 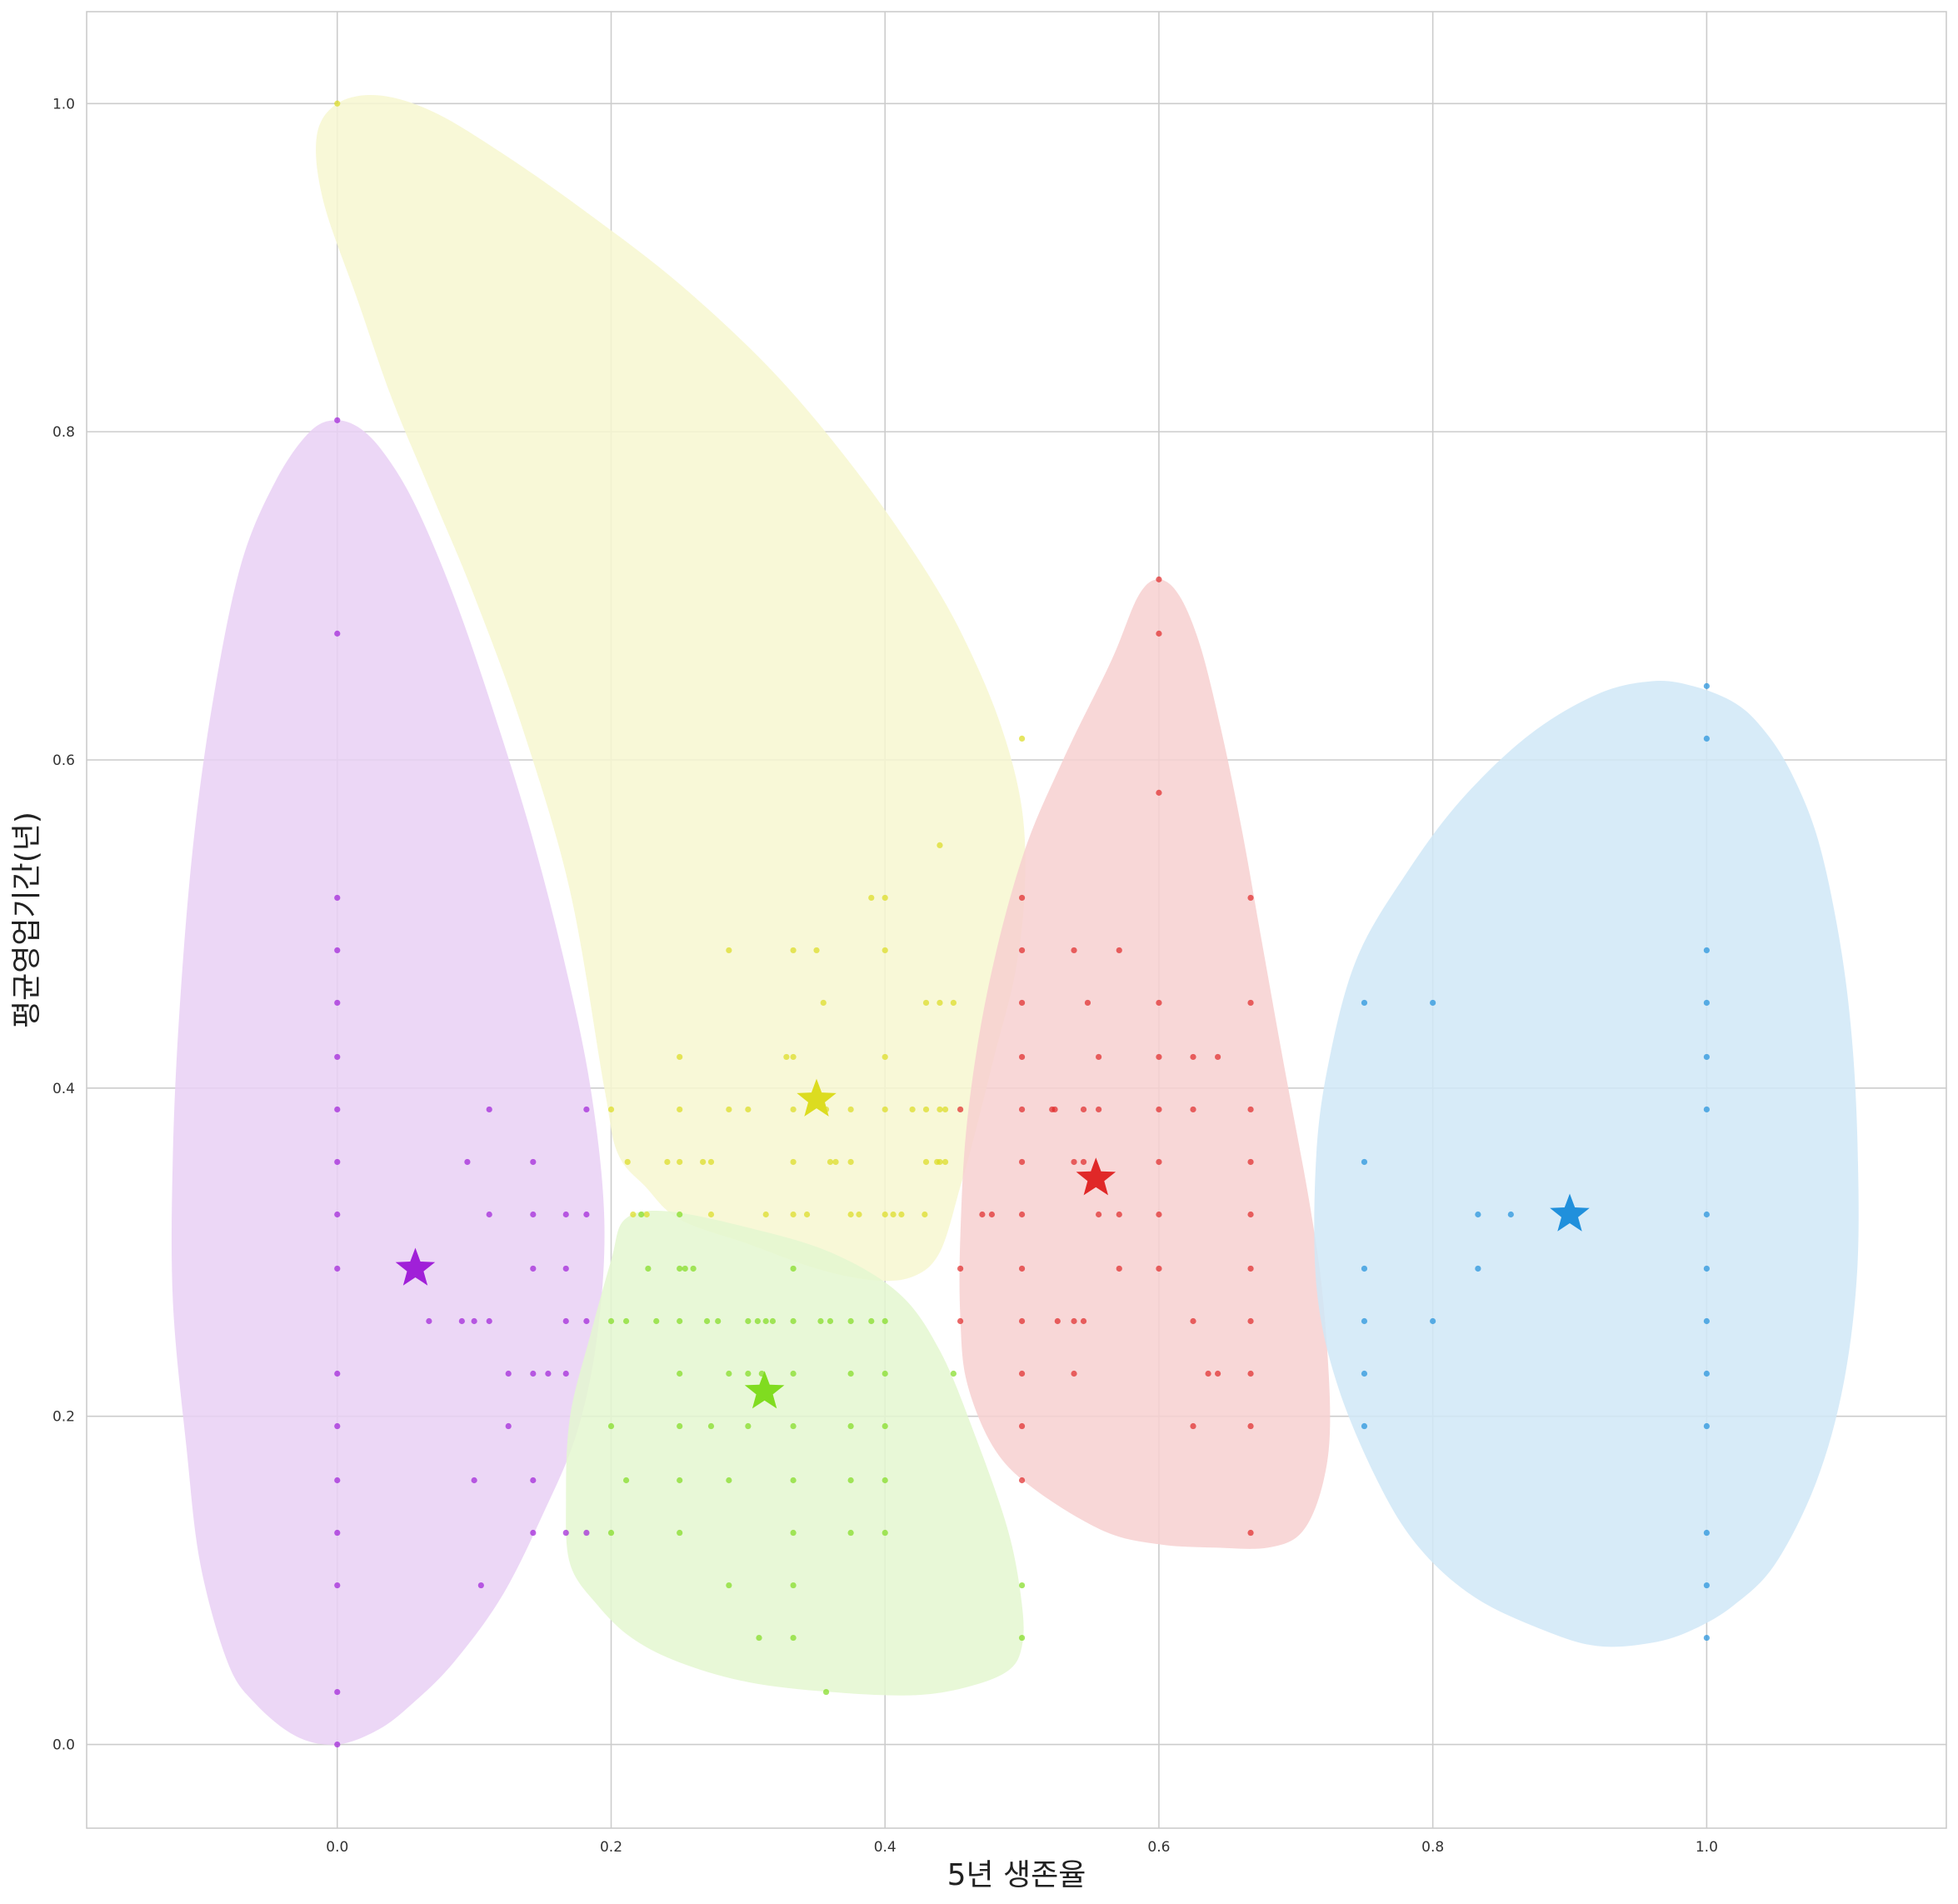 I want to click on x-axis-label: 5년 생존율, so click(x=1016, y=1875).